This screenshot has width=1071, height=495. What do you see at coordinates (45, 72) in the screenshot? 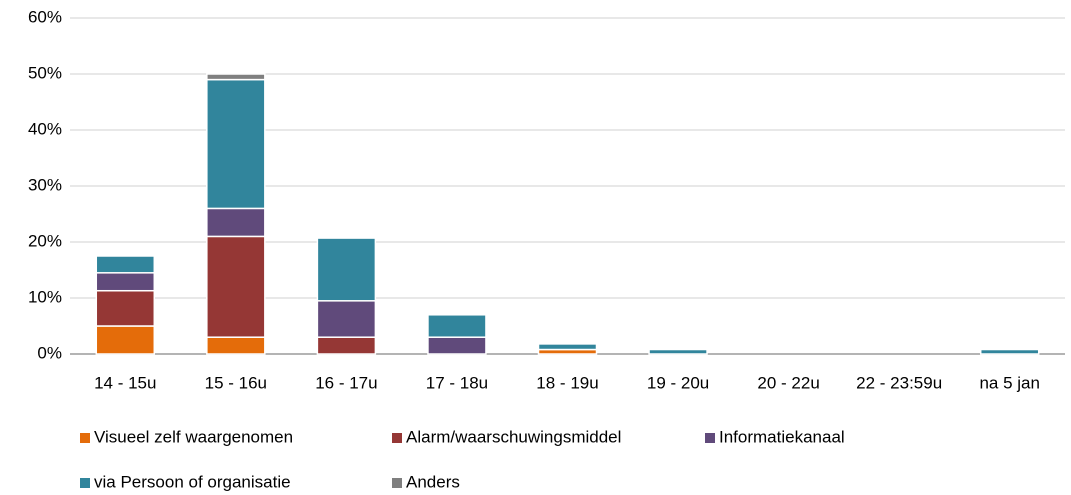
I see `y-tick-label: 50%` at bounding box center [45, 72].